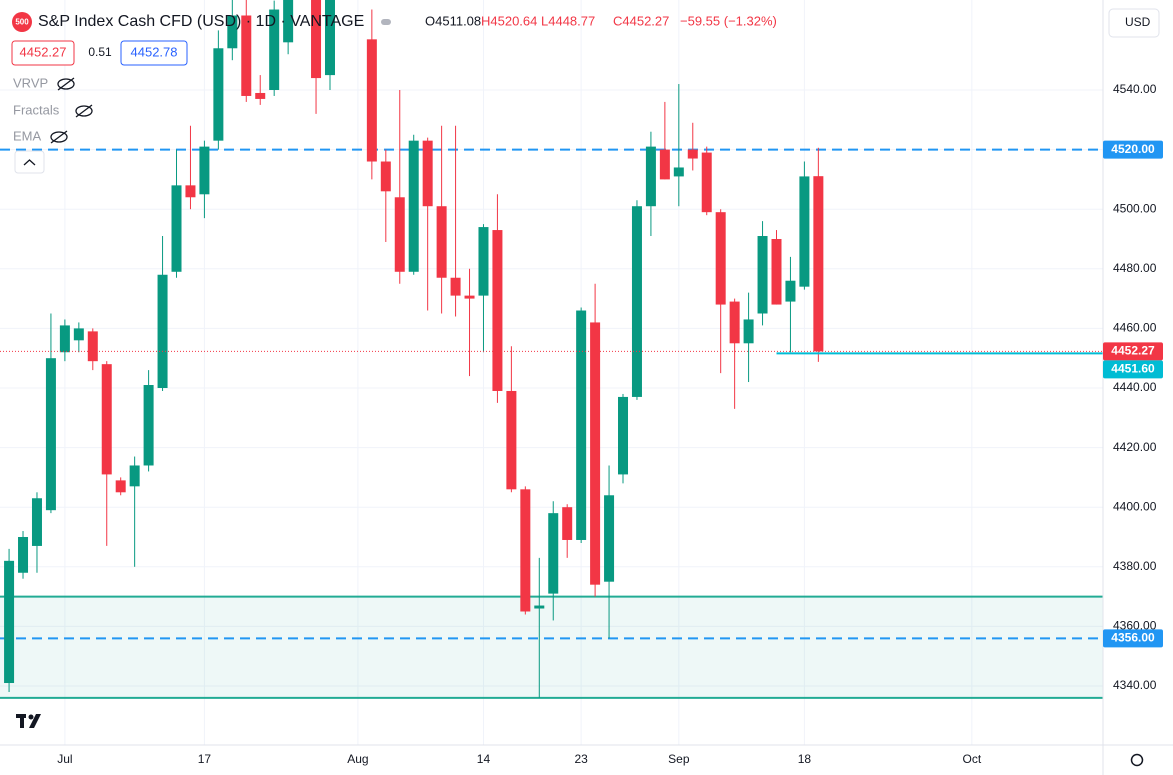 The image size is (1173, 775). I want to click on indicator: Fractals, so click(36, 109).